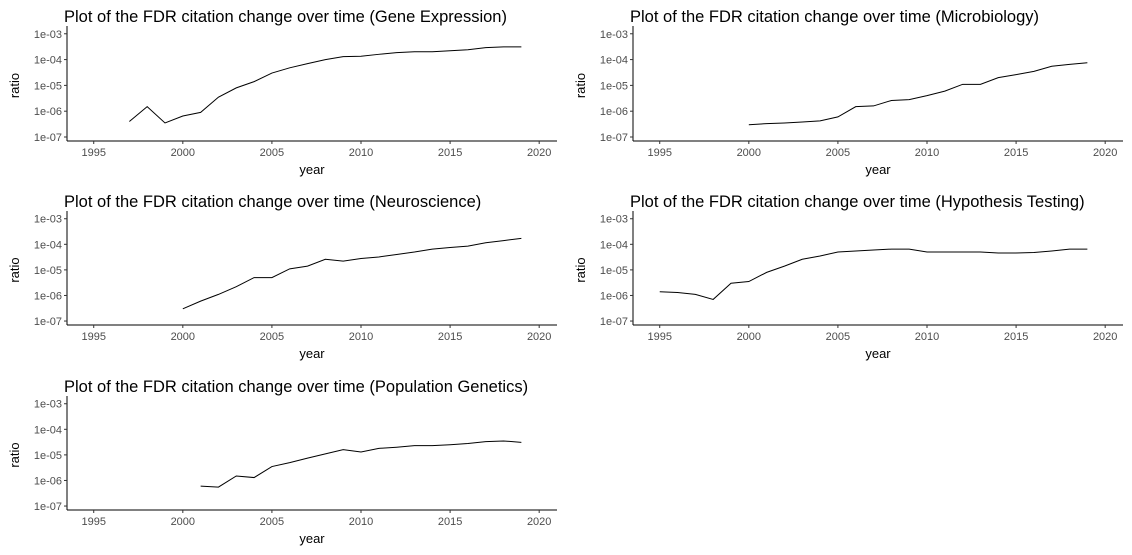  I want to click on panel-1-y-axis-title: ratio, so click(14, 85).